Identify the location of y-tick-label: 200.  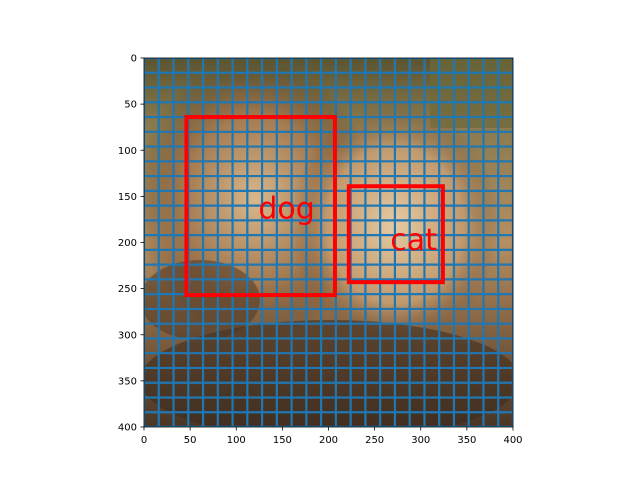
(127, 243).